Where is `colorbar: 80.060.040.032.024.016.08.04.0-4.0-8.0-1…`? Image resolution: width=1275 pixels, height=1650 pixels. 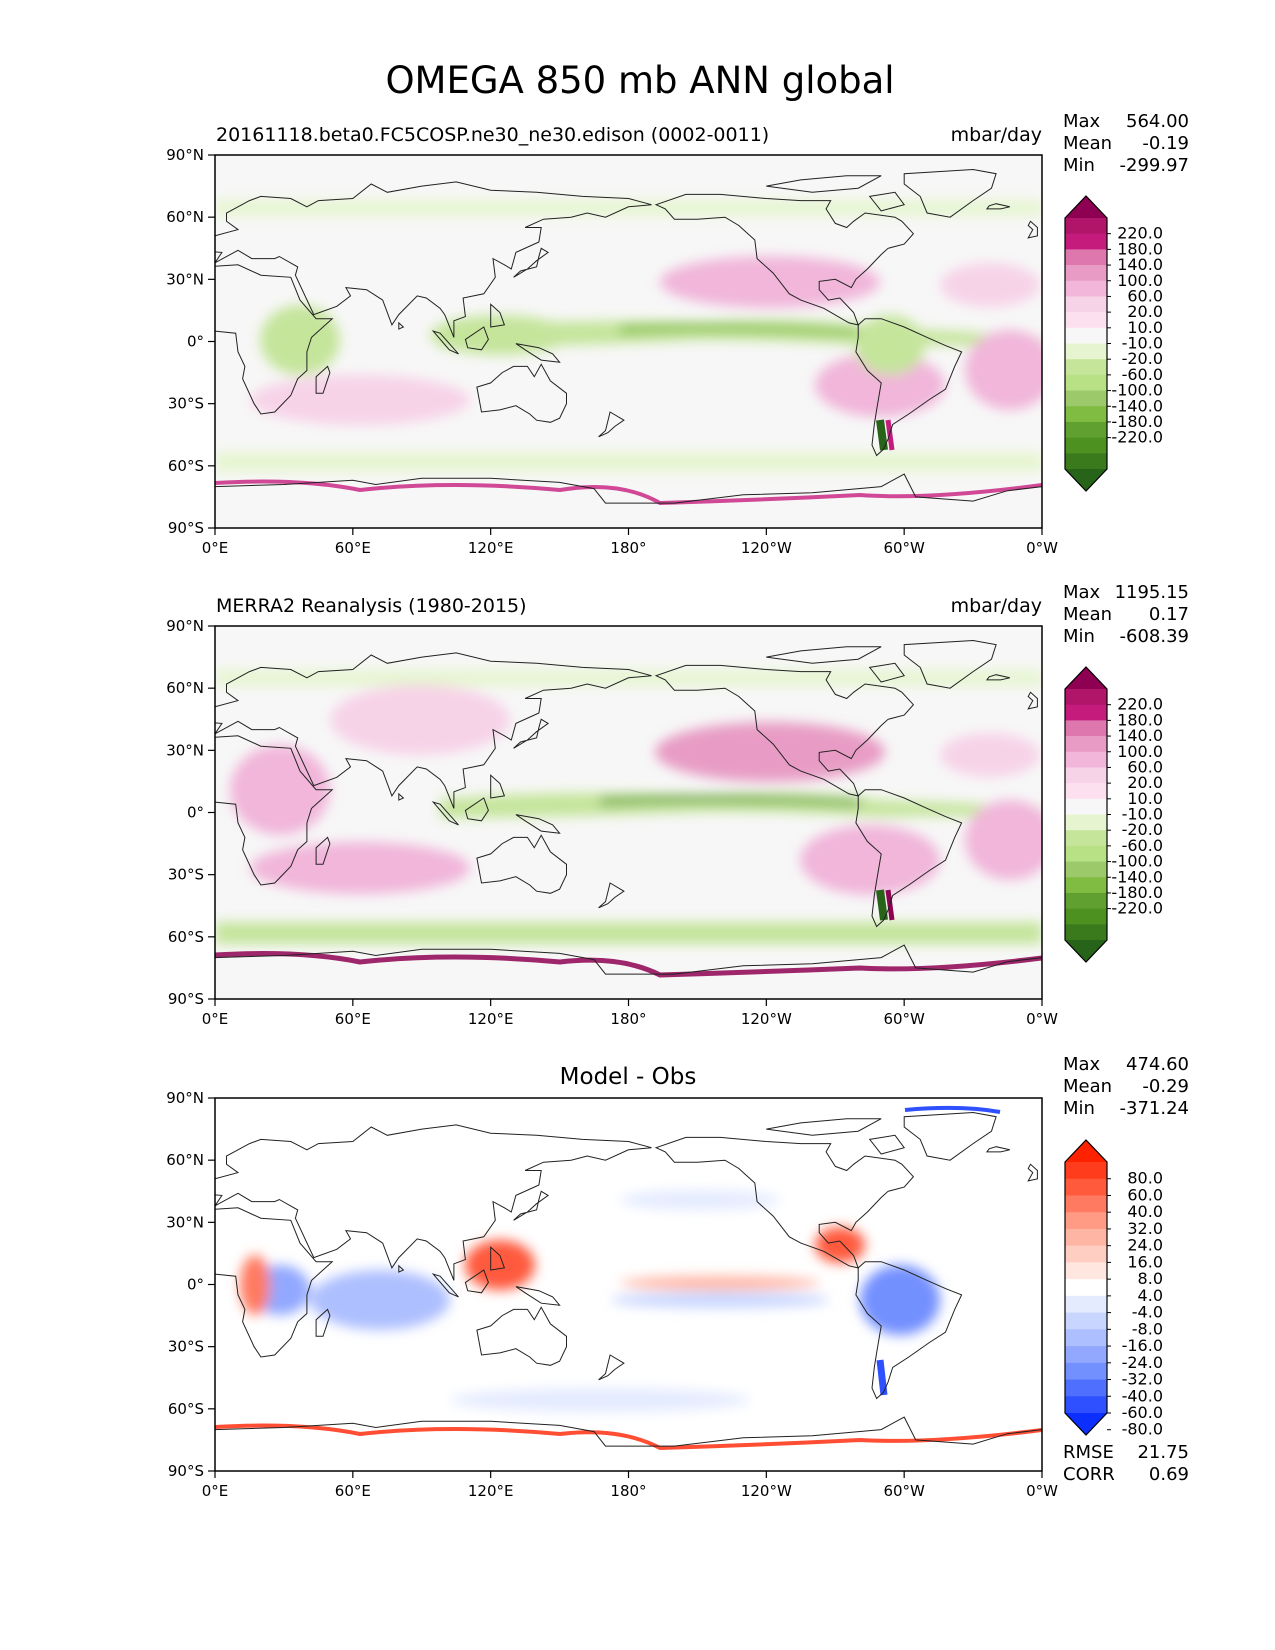
colorbar: 80.060.040.032.024.016.08.04.0-4.0-8.0-1… is located at coordinates (1113, 1289).